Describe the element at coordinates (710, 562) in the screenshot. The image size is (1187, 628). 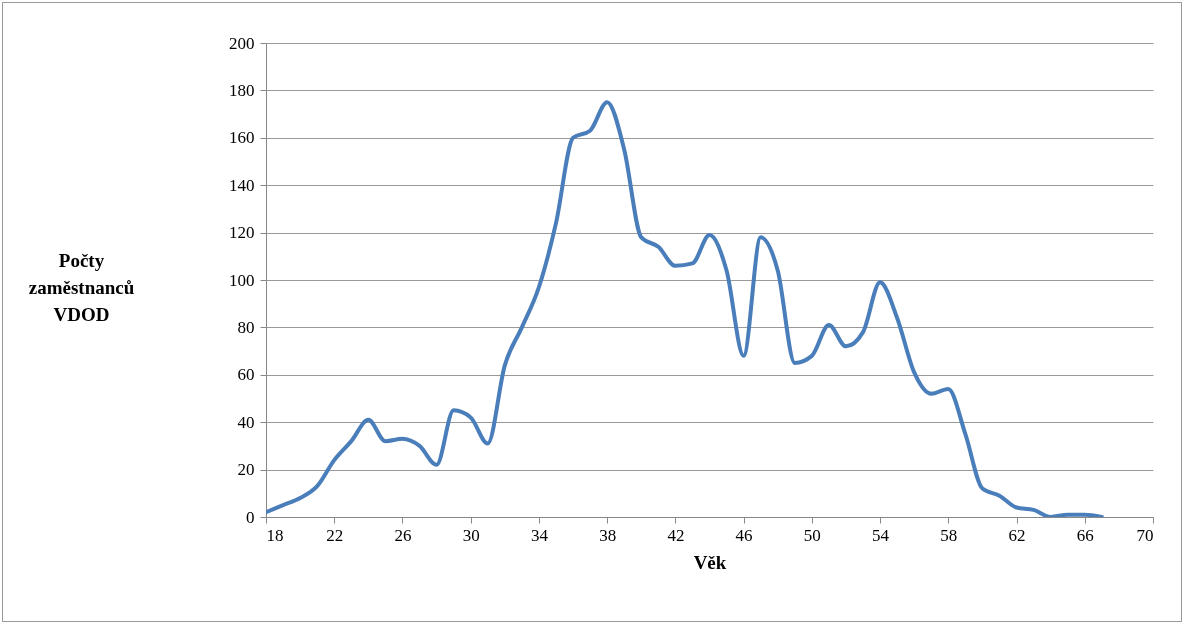
I see `x-axis-title: Věk` at that location.